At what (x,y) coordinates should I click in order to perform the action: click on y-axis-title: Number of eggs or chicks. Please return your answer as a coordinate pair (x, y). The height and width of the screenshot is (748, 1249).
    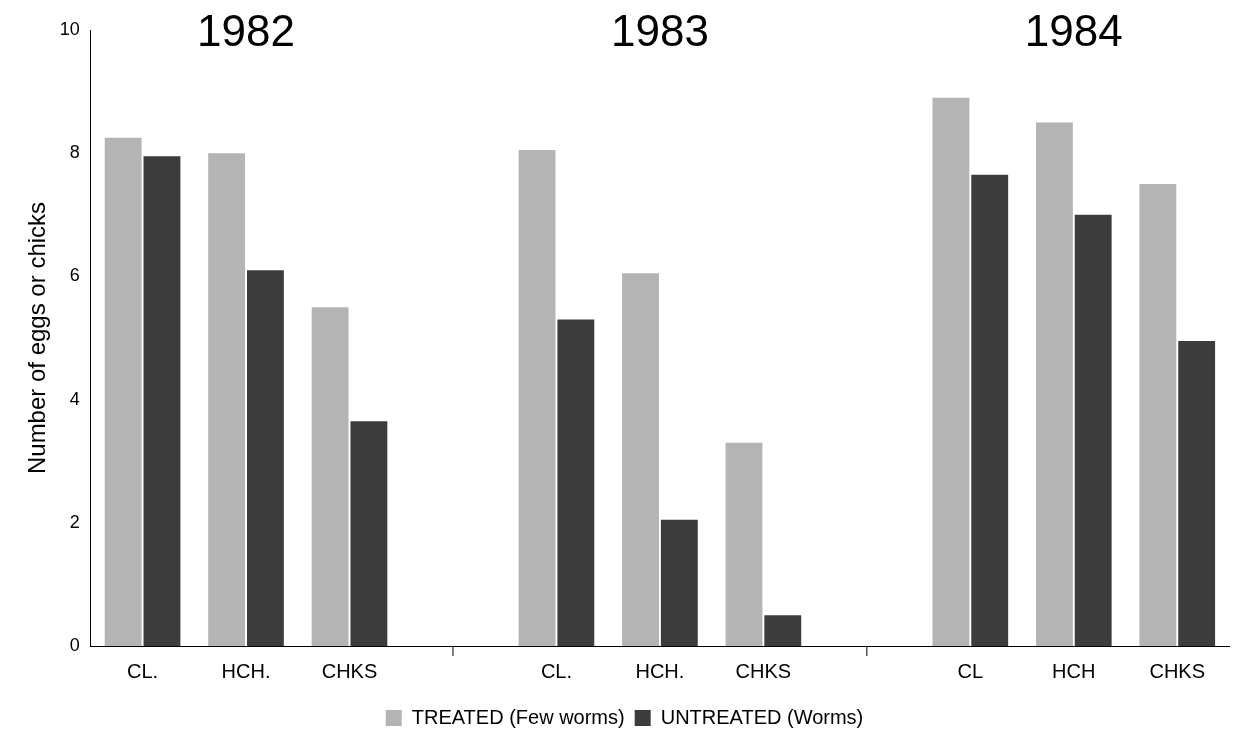
    Looking at the image, I should click on (37, 338).